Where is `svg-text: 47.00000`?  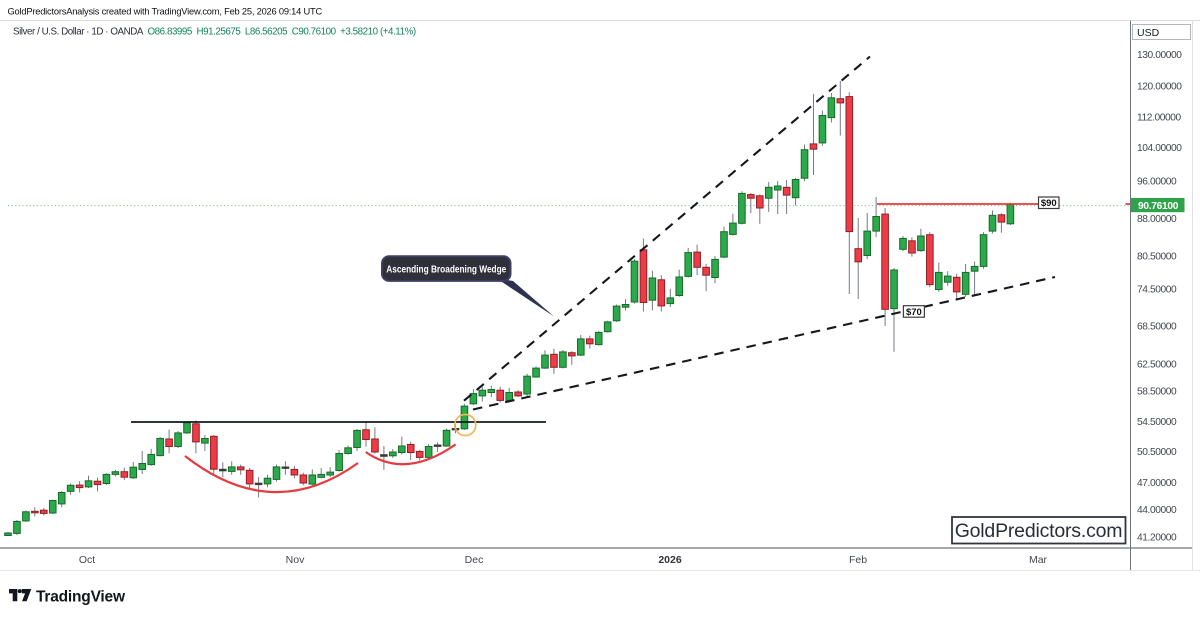 svg-text: 47.00000 is located at coordinates (1157, 483).